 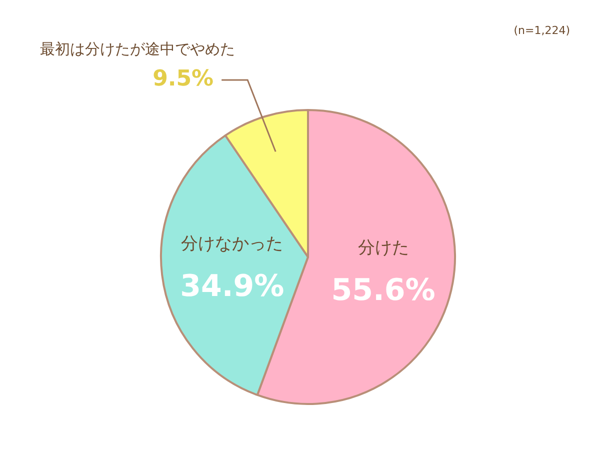 What do you see at coordinates (138, 49) in the screenshot?
I see `slice-label: 最初は分けたが途中でやめた` at bounding box center [138, 49].